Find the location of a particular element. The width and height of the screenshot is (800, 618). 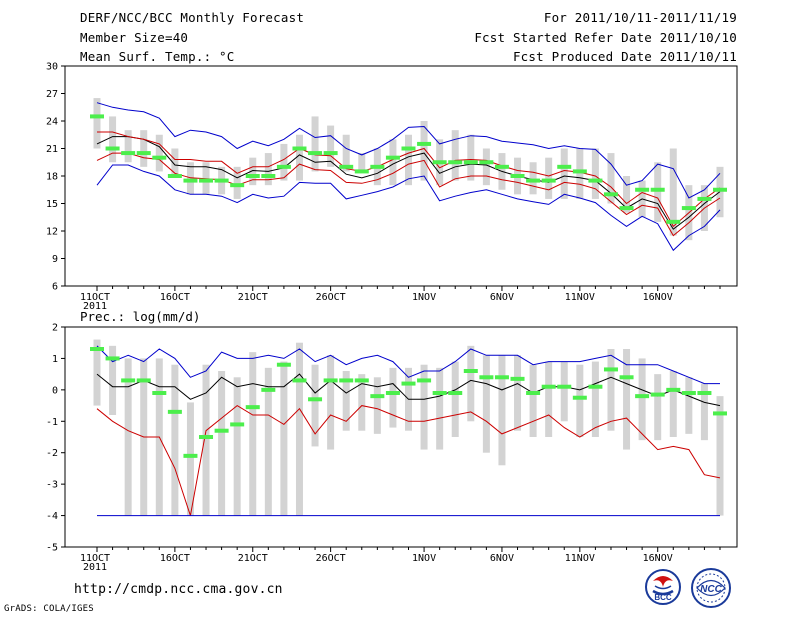

prec-y-tick-label: -4 is located at coordinates (52, 516).